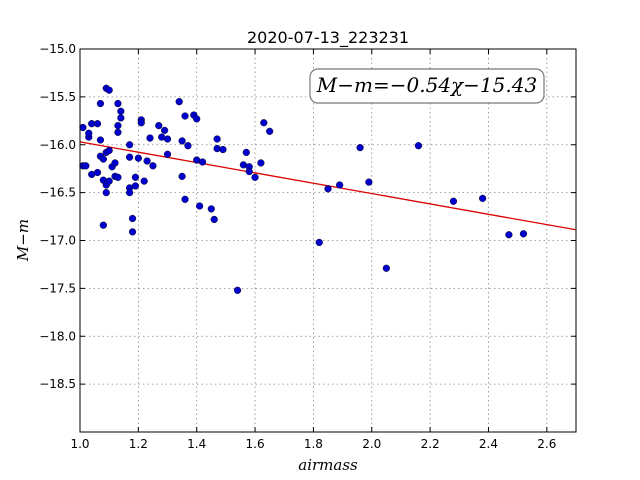  I want to click on annotation-box, so click(427, 86).